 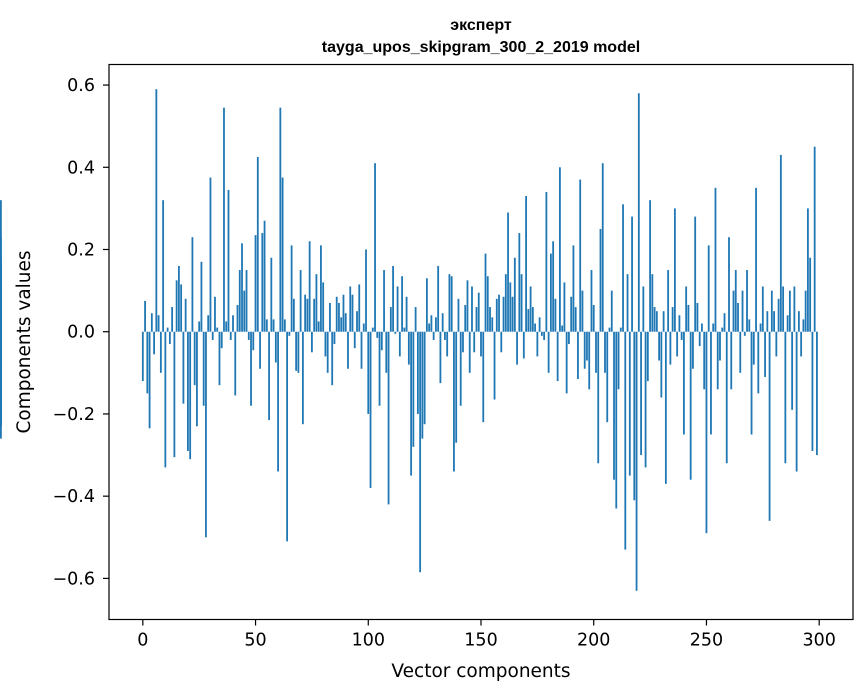 I want to click on y-axis-label: Components values, so click(x=24, y=341).